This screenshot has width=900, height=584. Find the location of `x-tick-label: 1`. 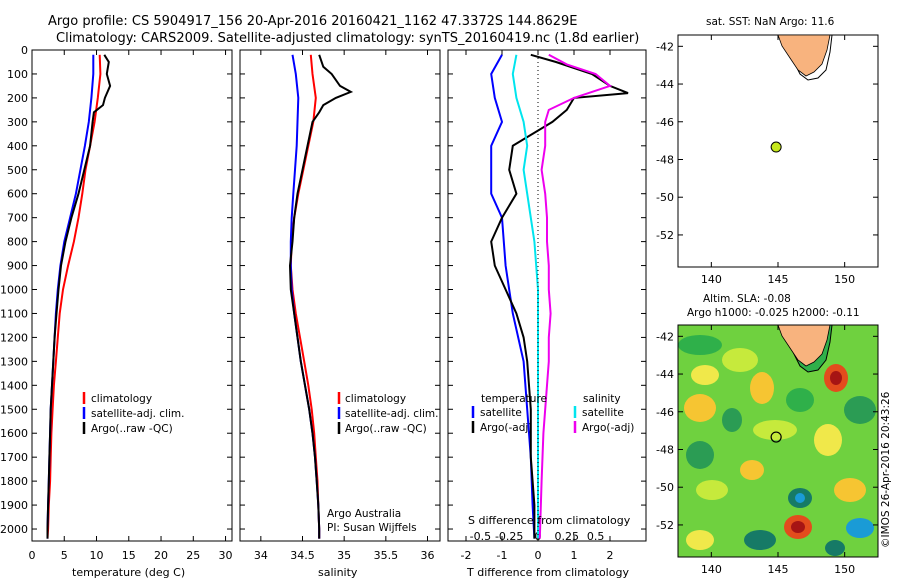

x-tick-label: 1 is located at coordinates (574, 555).